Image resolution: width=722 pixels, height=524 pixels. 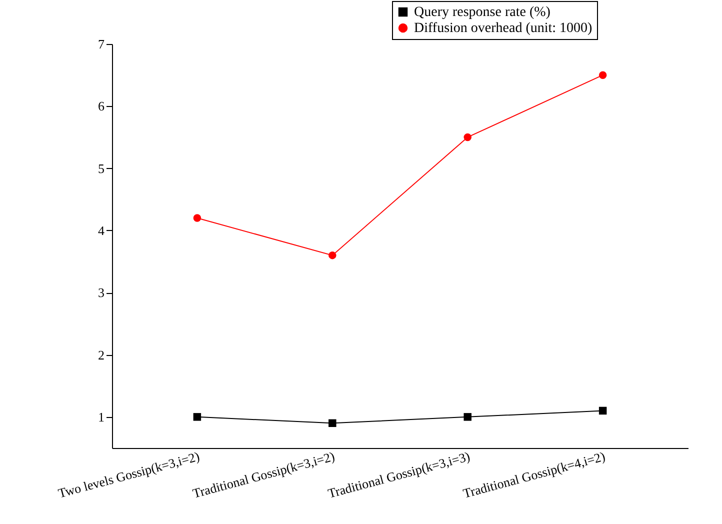 What do you see at coordinates (101, 416) in the screenshot?
I see `y-tick-label: 1` at bounding box center [101, 416].